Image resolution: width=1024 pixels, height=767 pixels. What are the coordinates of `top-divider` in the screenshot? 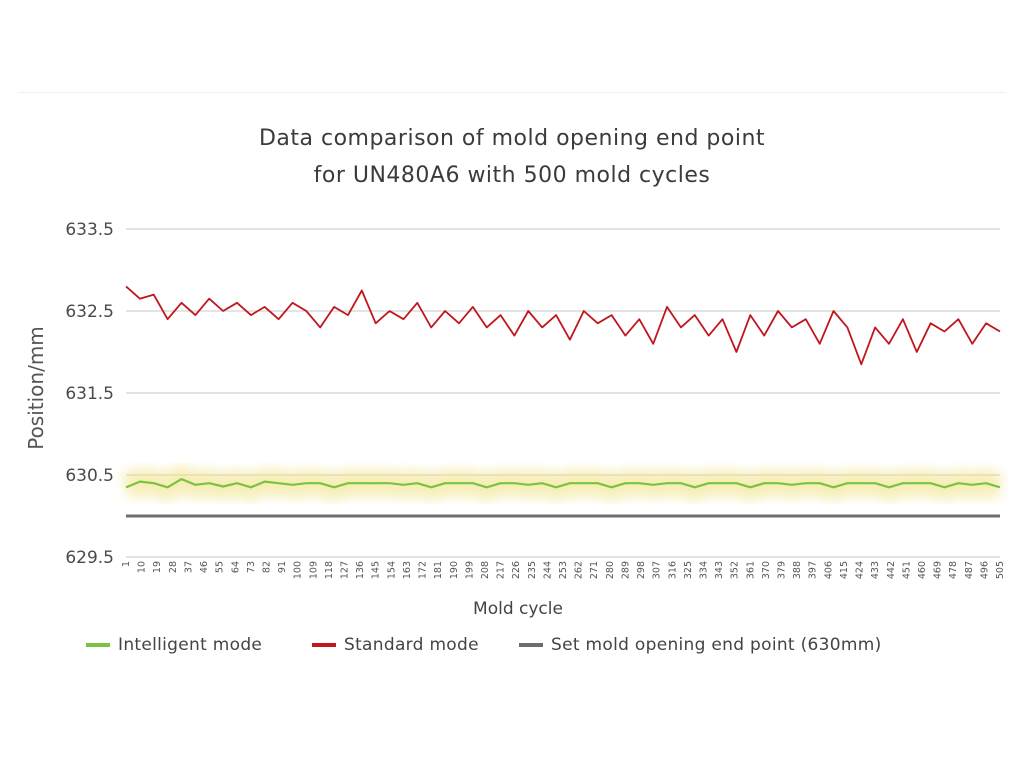 It's located at (512, 92).